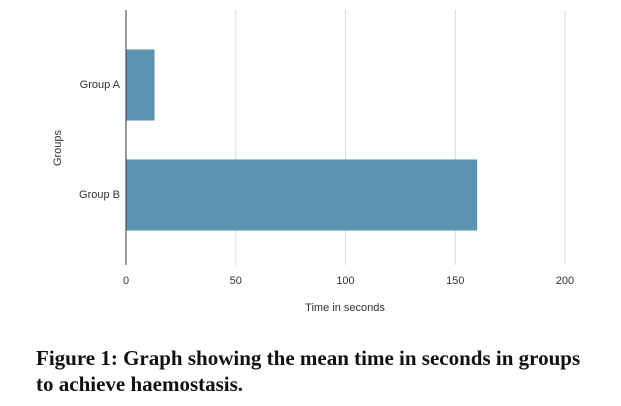 The width and height of the screenshot is (621, 406). What do you see at coordinates (99, 195) in the screenshot?
I see `y-tick-label: Group B` at bounding box center [99, 195].